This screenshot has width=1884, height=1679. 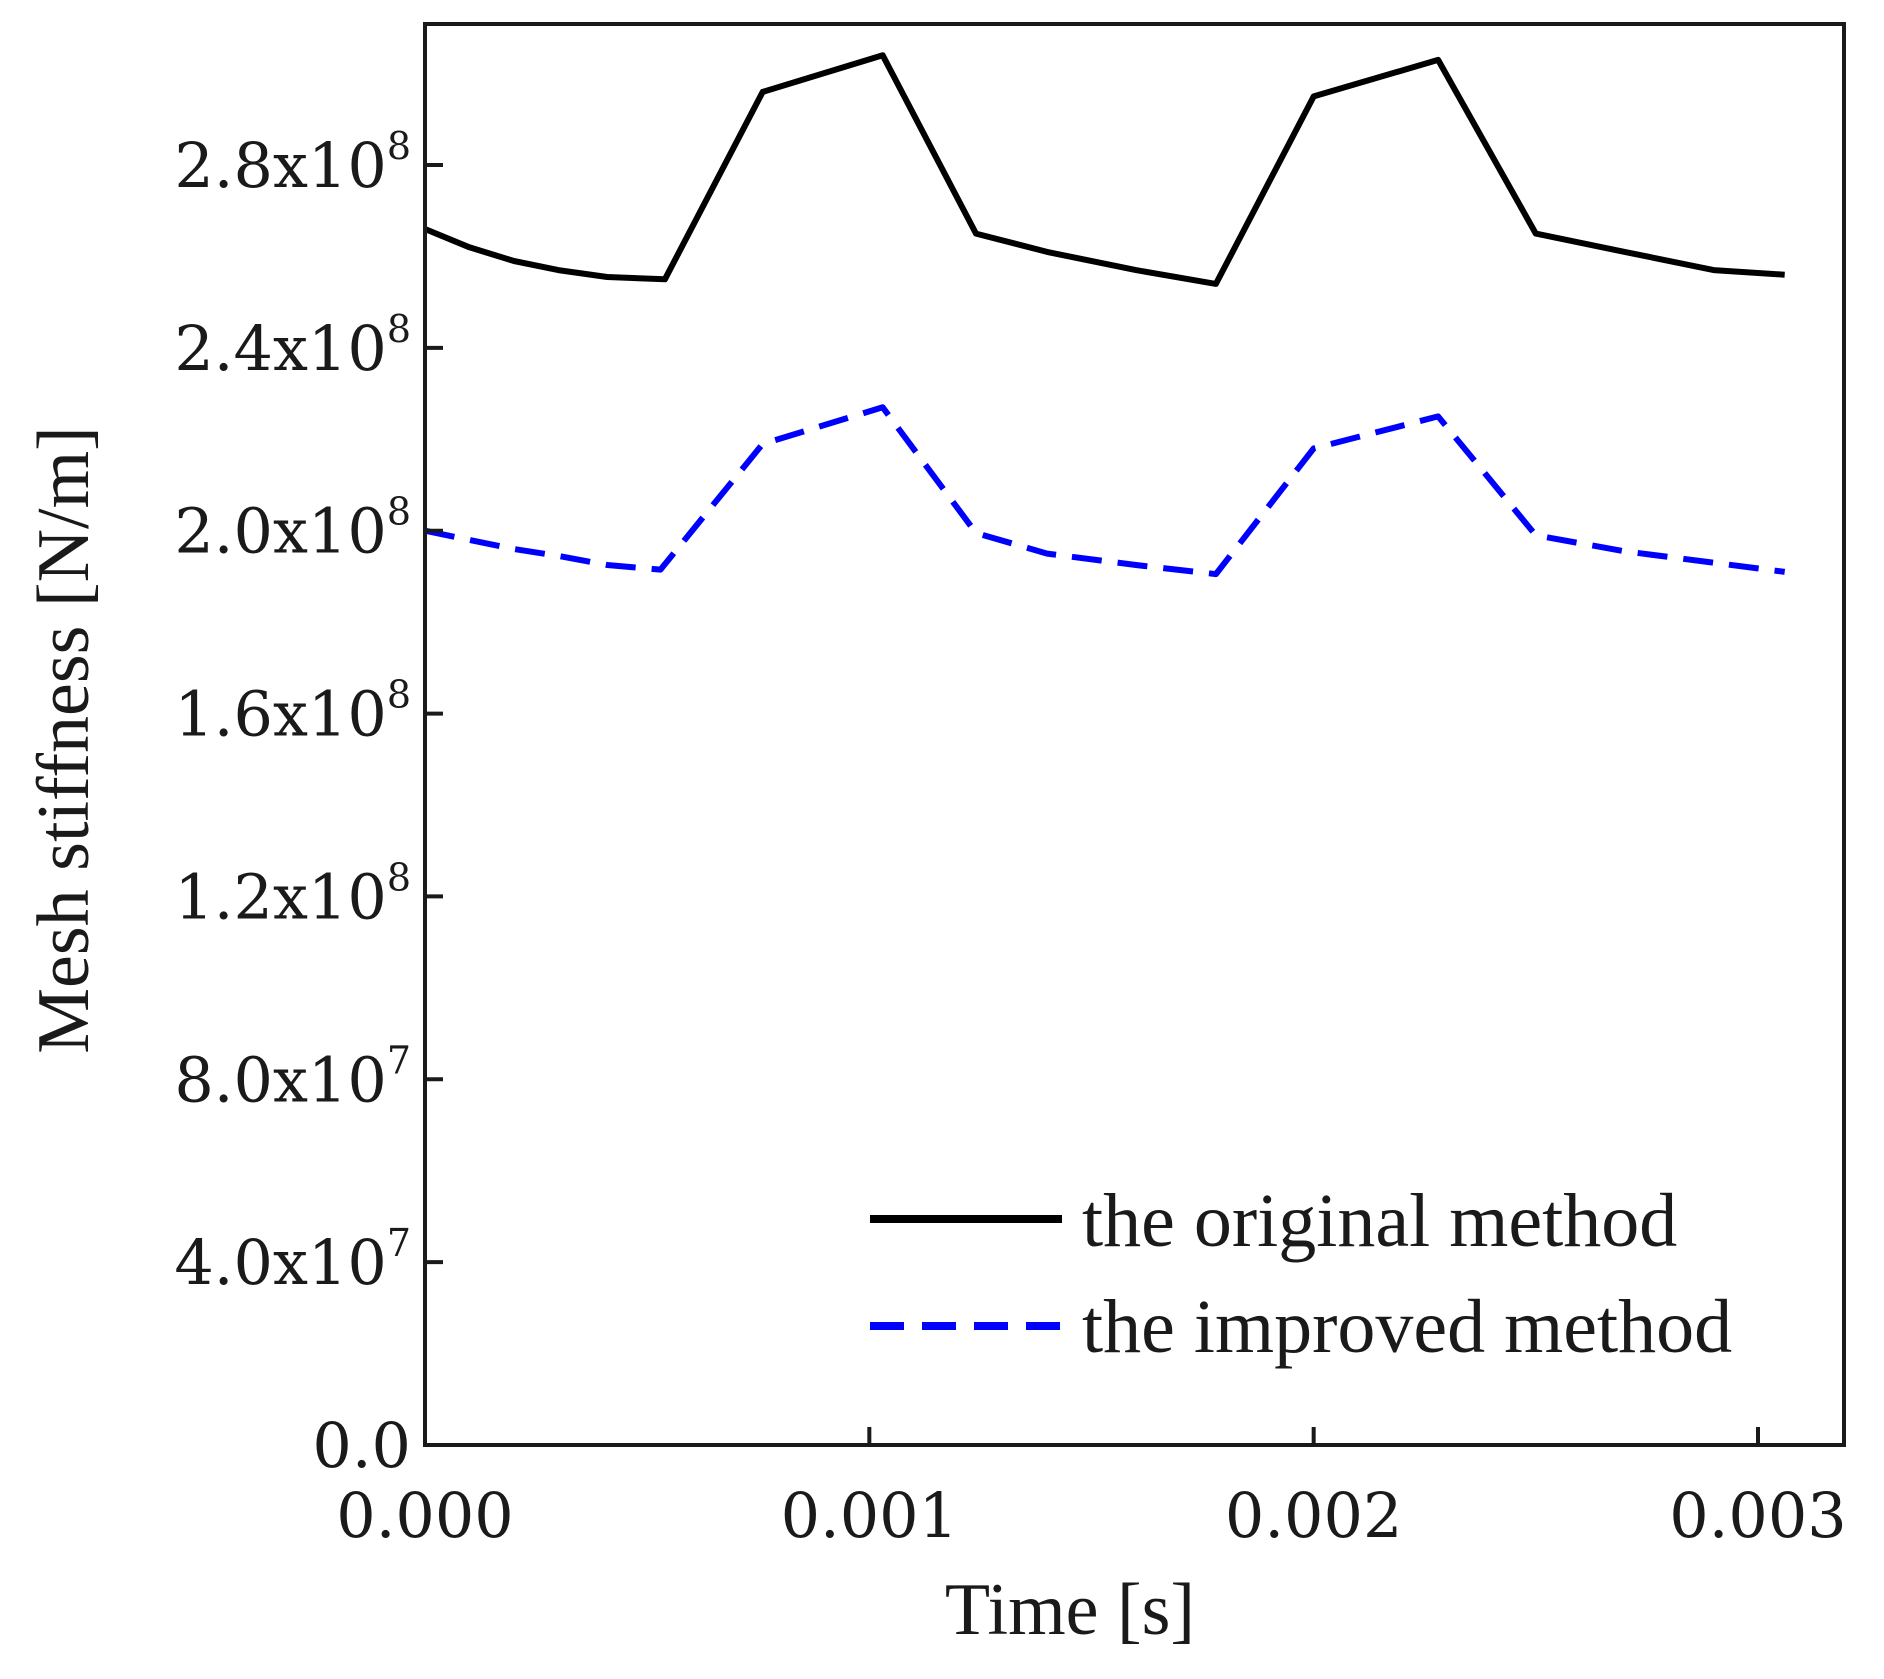 I want to click on legend-label-original: the original method, so click(x=1379, y=1221).